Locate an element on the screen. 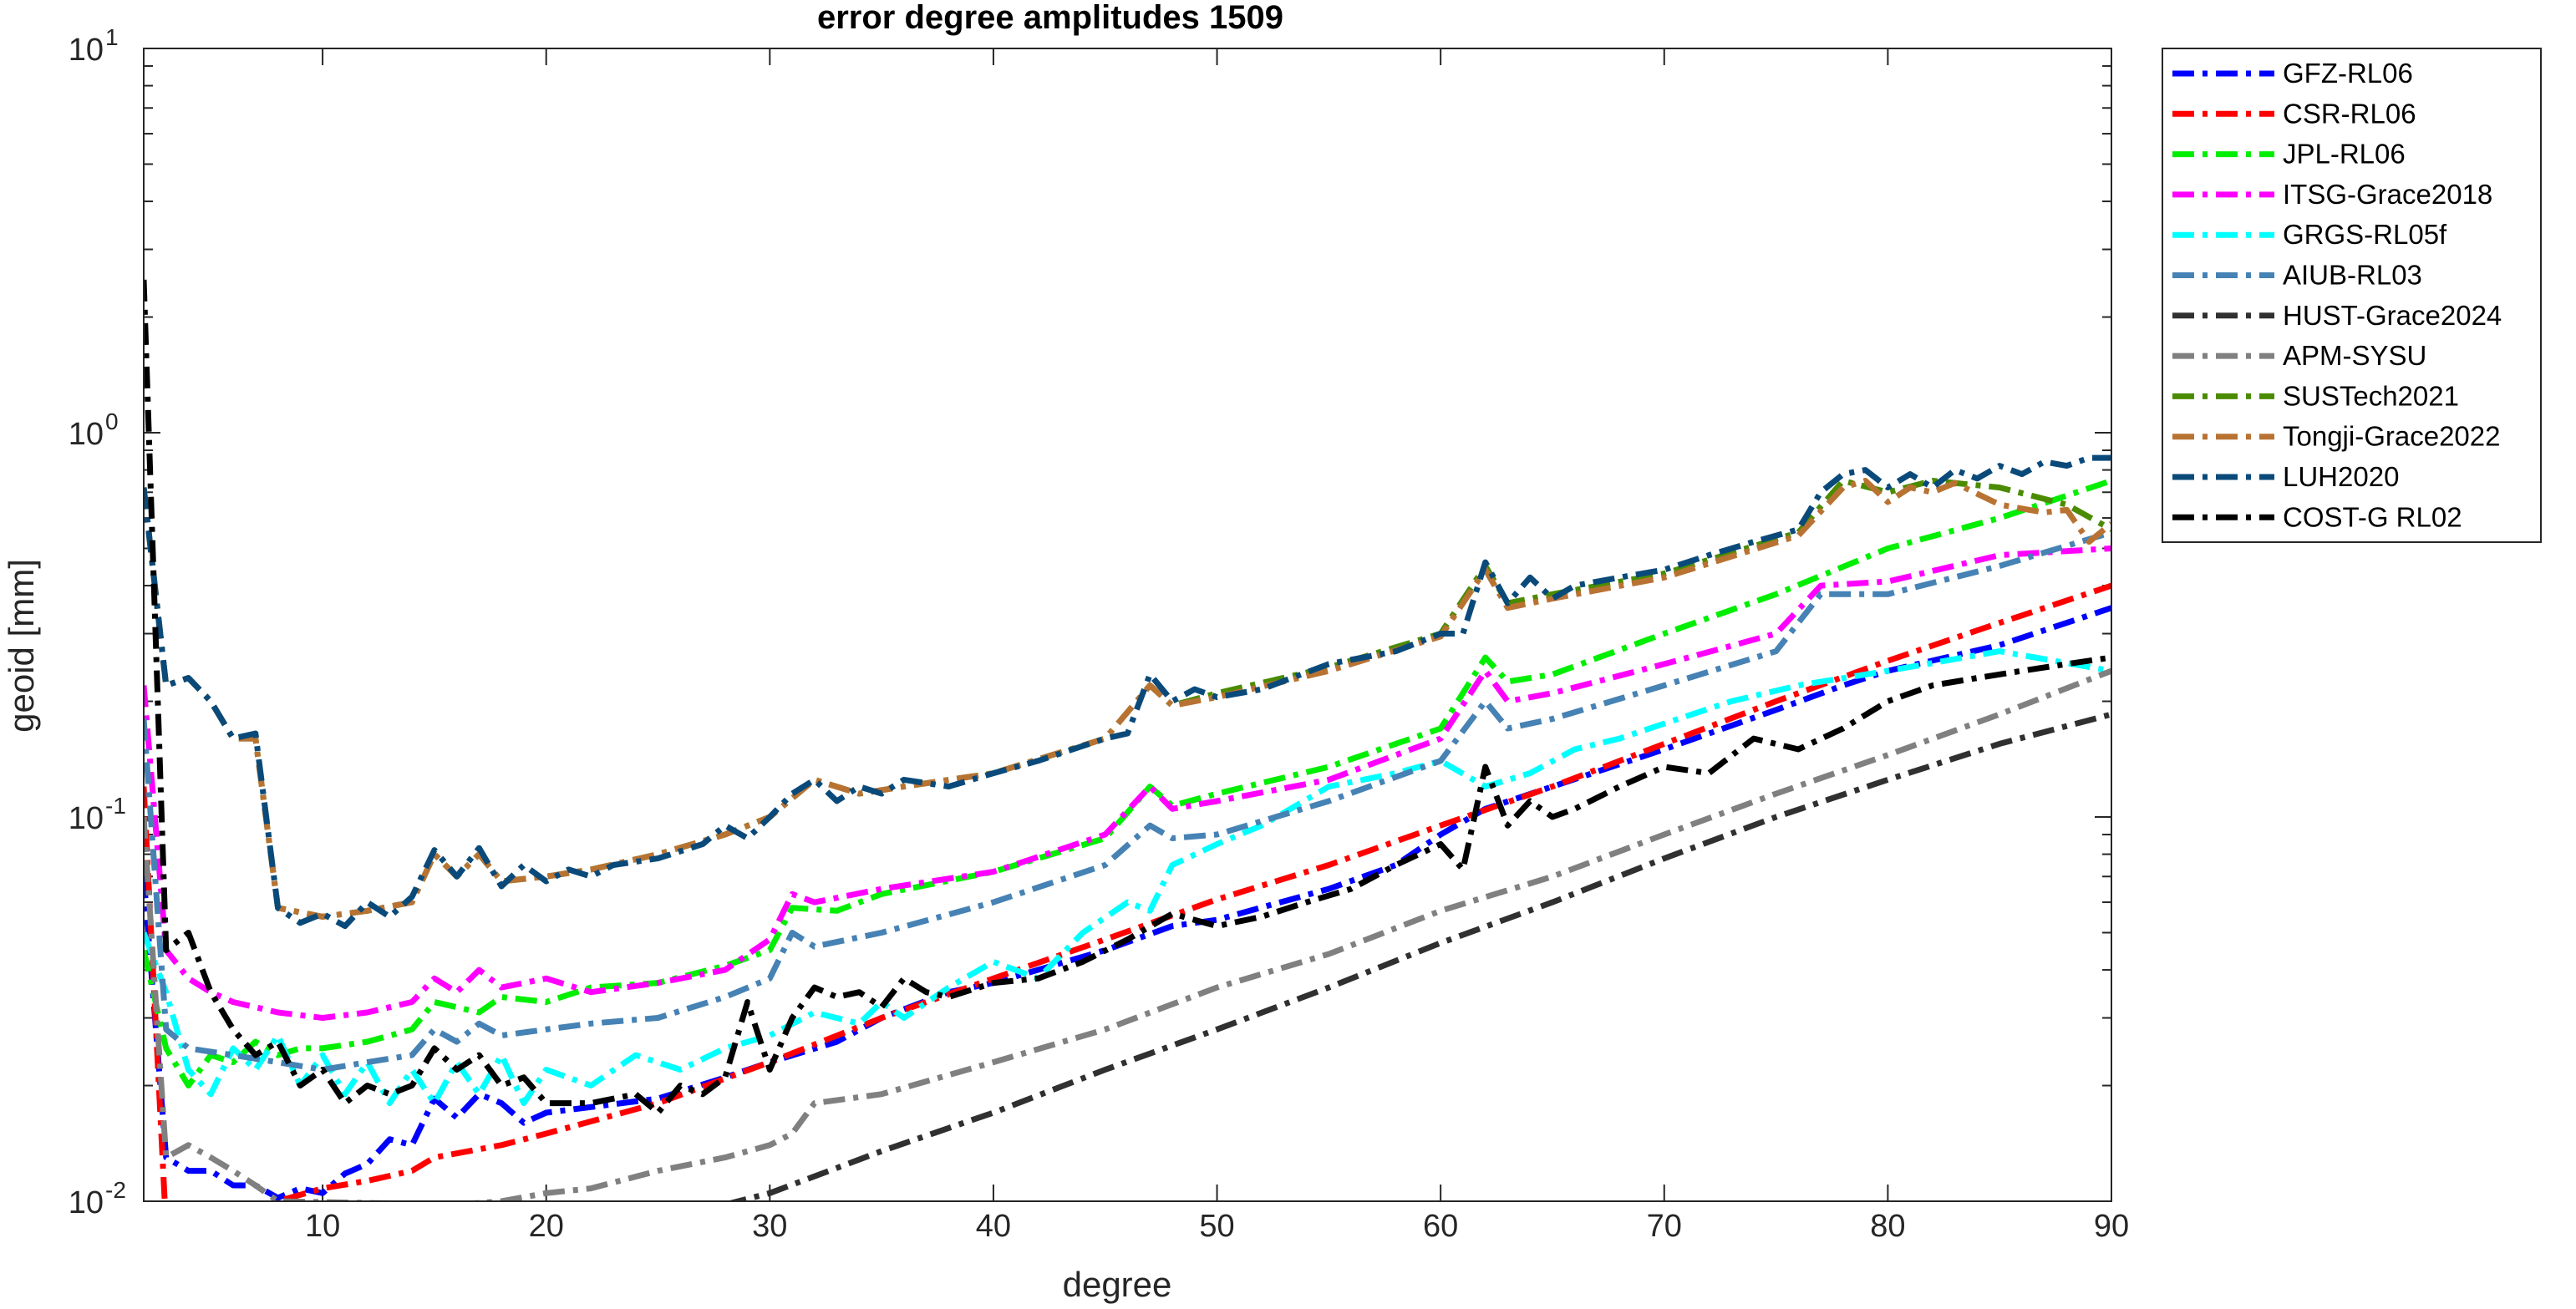 This screenshot has height=1309, width=2576. x-tick-label: 60 is located at coordinates (1440, 1226).